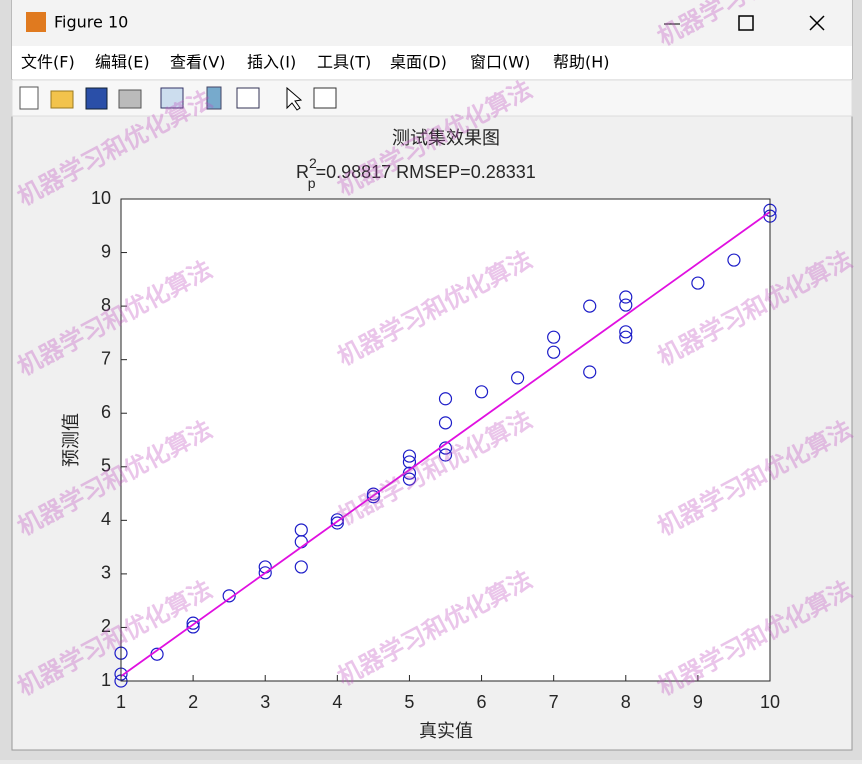 Image resolution: width=862 pixels, height=764 pixels. I want to click on subtitle-rest: =0.98817 RMSEP=0.28331, so click(426, 172).